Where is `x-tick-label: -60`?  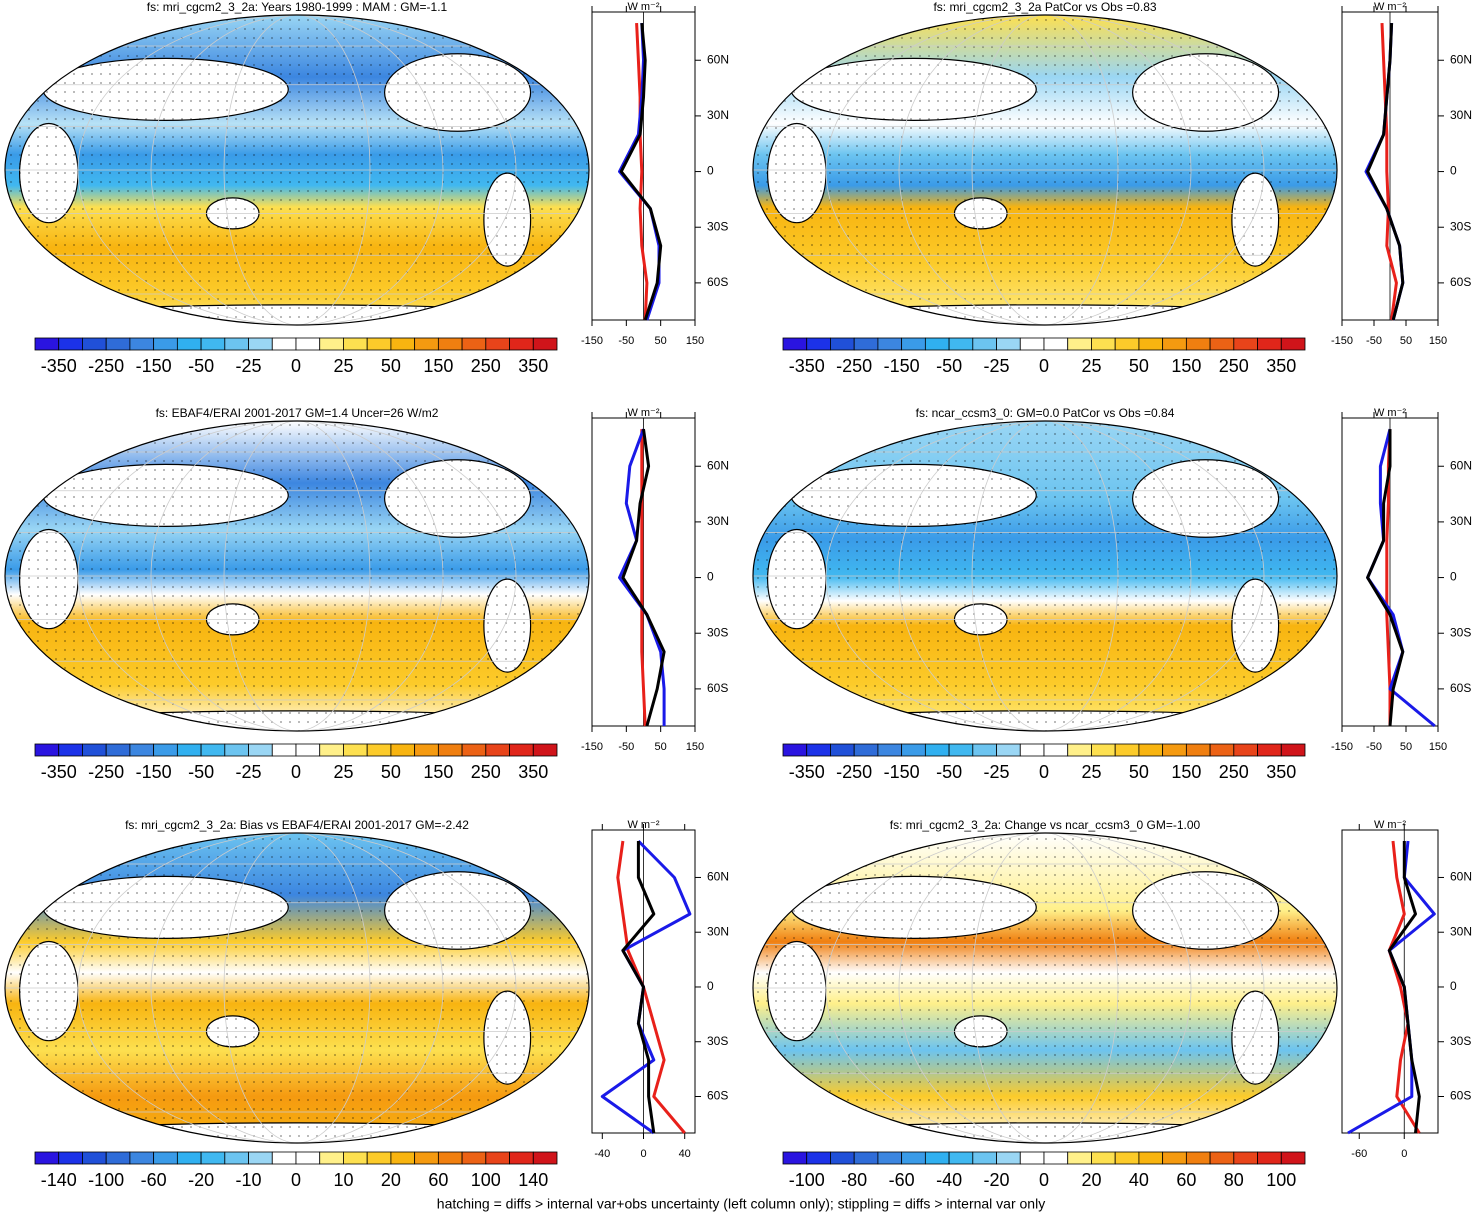 x-tick-label: -60 is located at coordinates (1359, 1154).